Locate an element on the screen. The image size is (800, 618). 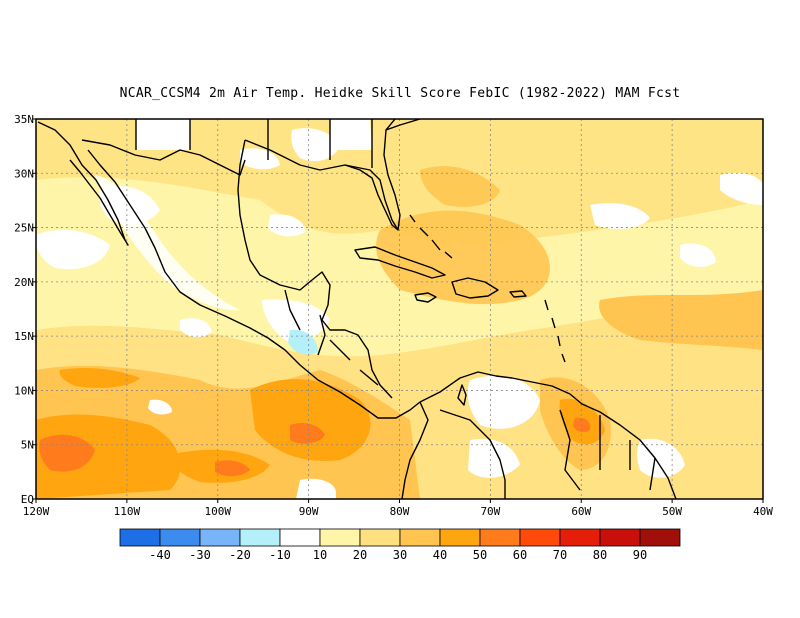
colorbar-label: -40 is located at coordinates (160, 555).